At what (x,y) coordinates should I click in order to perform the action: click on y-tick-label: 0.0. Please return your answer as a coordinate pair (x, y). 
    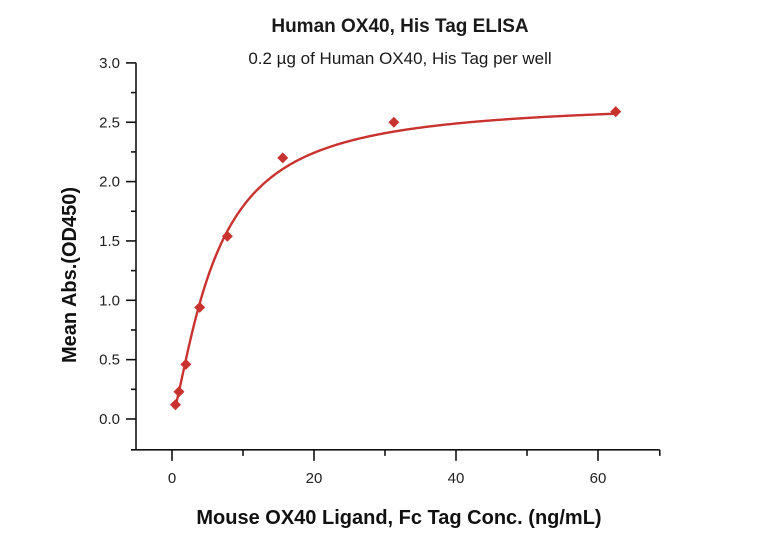
    Looking at the image, I should click on (109, 419).